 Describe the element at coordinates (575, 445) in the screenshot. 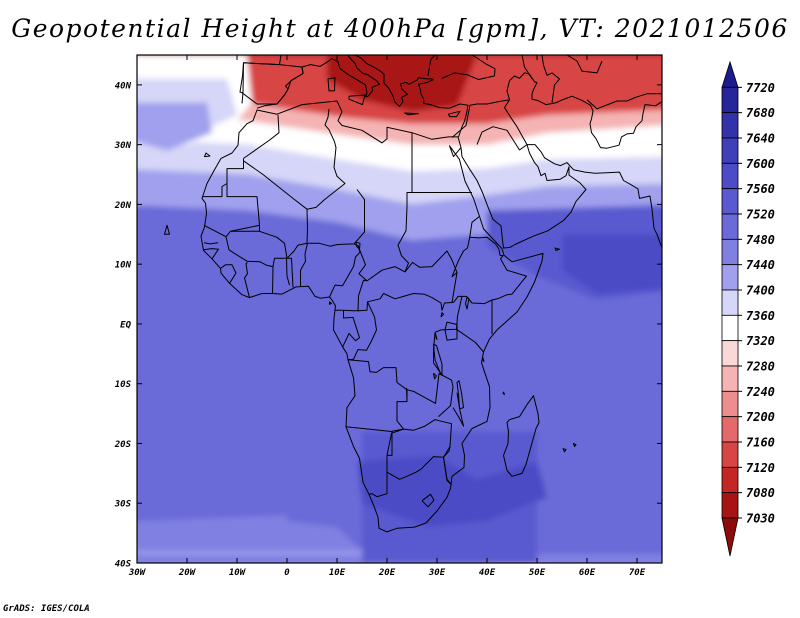

I see `mauritius-island` at that location.